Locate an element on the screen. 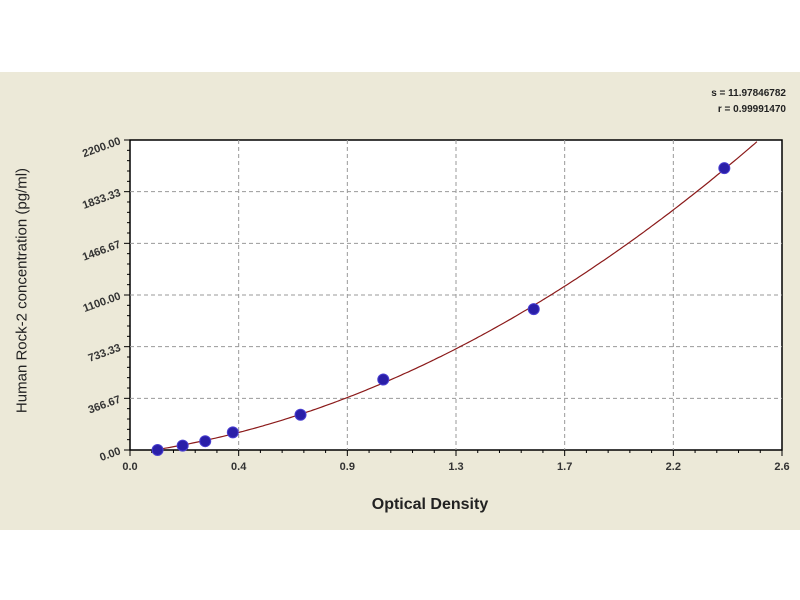  x-tick-label: 1.3 is located at coordinates (455, 467).